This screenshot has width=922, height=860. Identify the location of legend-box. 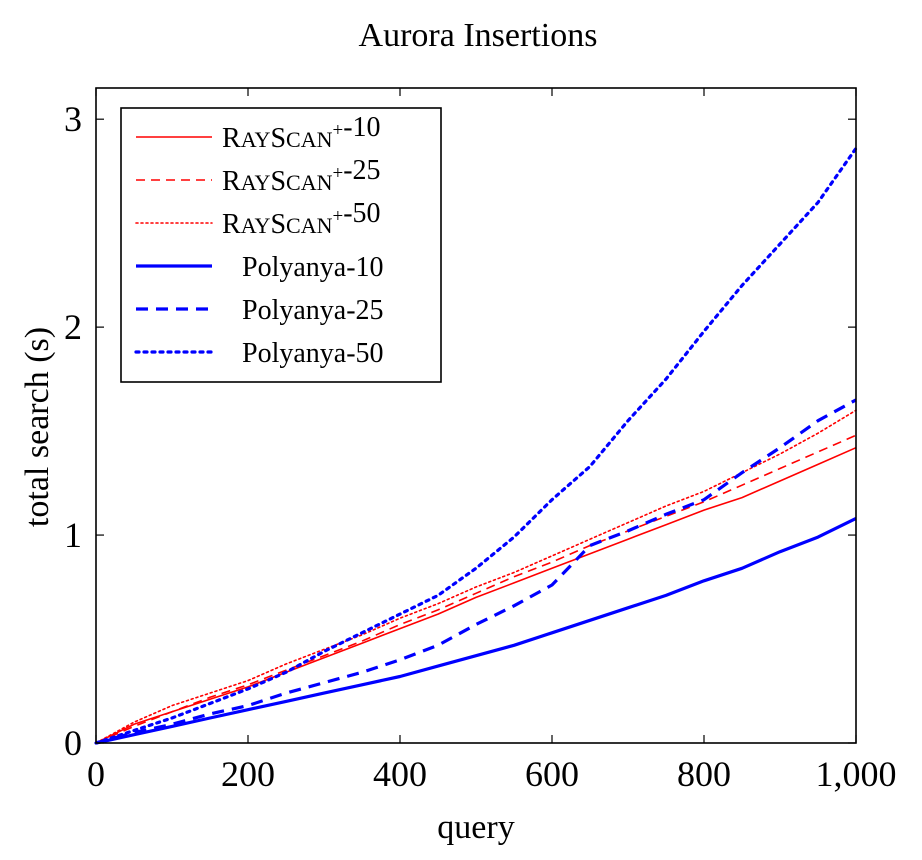
(281, 245).